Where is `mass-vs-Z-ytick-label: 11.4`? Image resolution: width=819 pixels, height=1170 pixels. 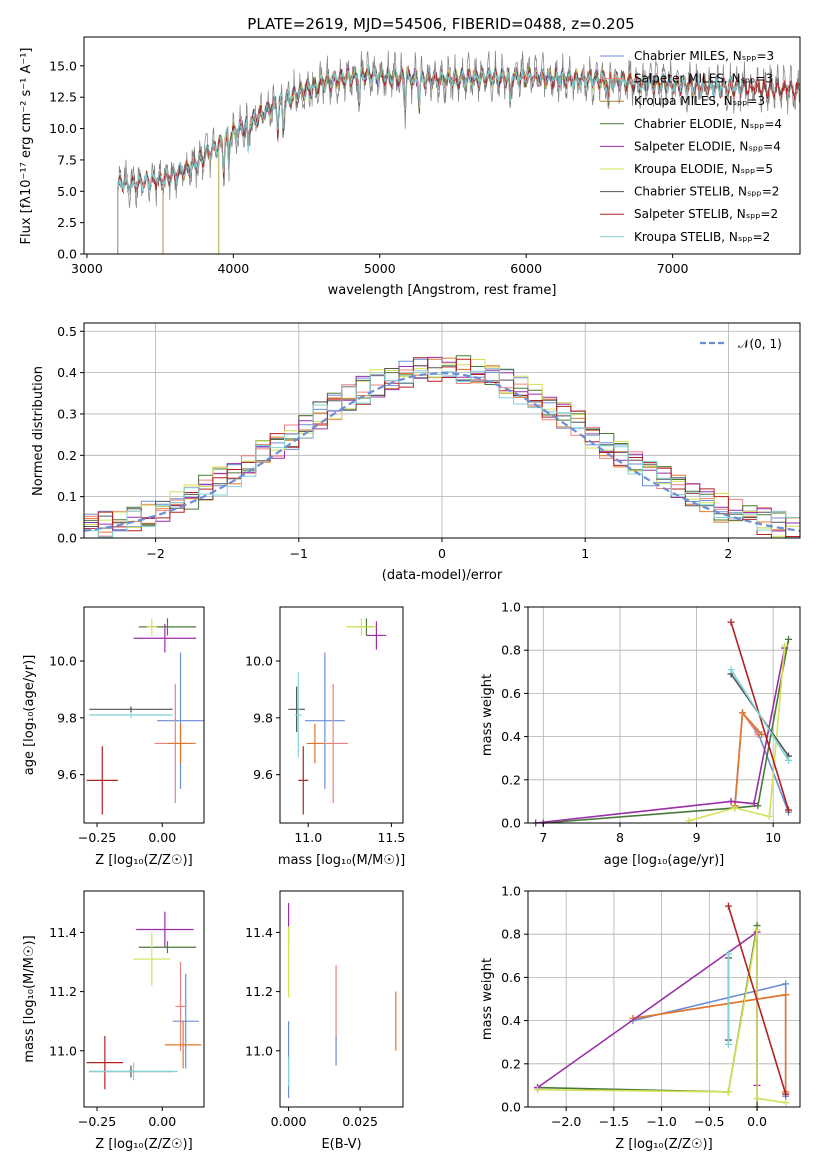
mass-vs-Z-ytick-label: 11.4 is located at coordinates (63, 932).